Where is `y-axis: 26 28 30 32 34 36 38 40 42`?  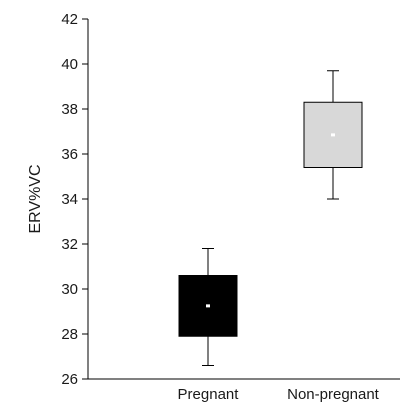 y-axis: 26 28 30 32 34 36 38 40 42 is located at coordinates (75, 199).